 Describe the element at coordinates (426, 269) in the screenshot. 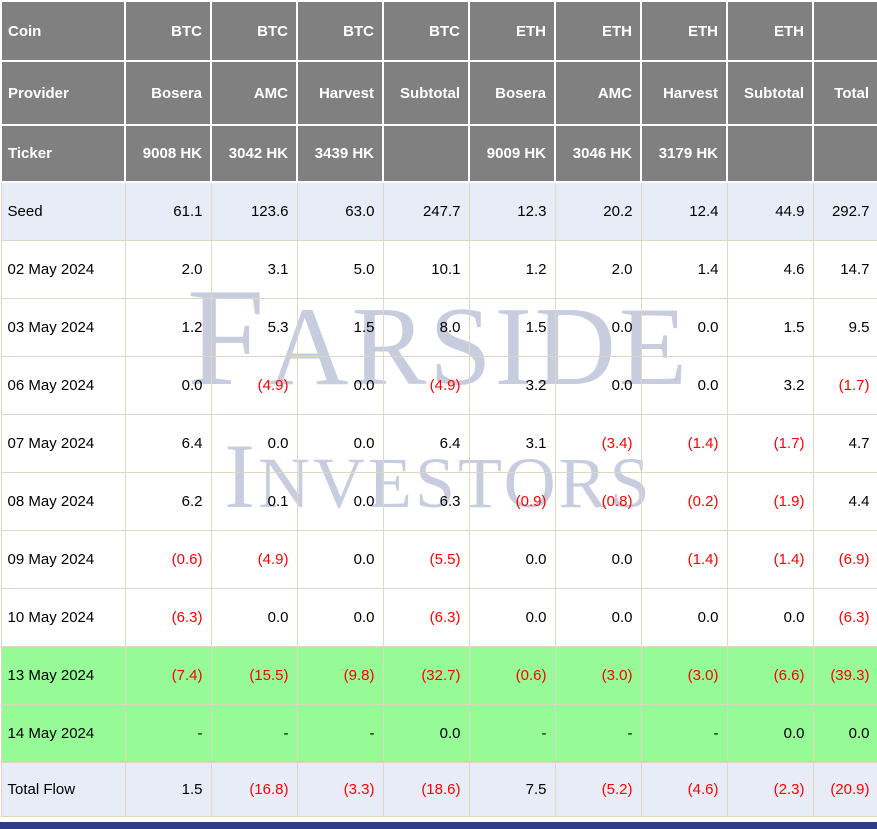

I see `data-cell: 10.1` at that location.